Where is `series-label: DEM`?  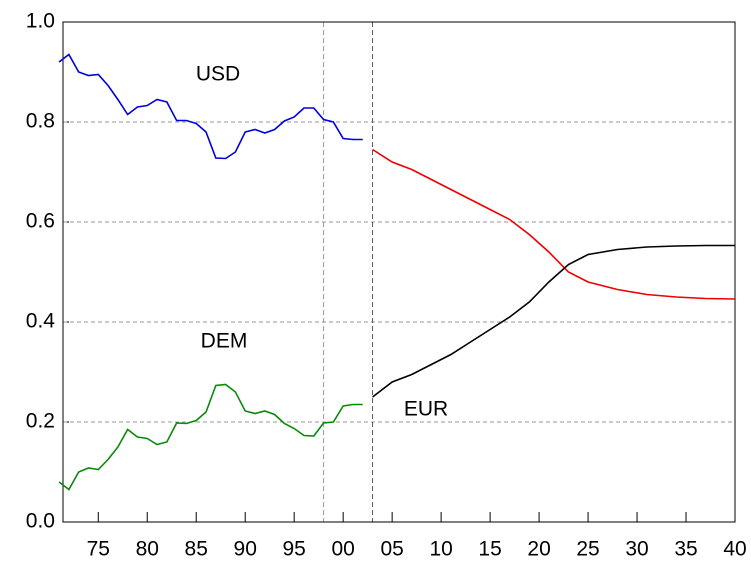 series-label: DEM is located at coordinates (224, 341).